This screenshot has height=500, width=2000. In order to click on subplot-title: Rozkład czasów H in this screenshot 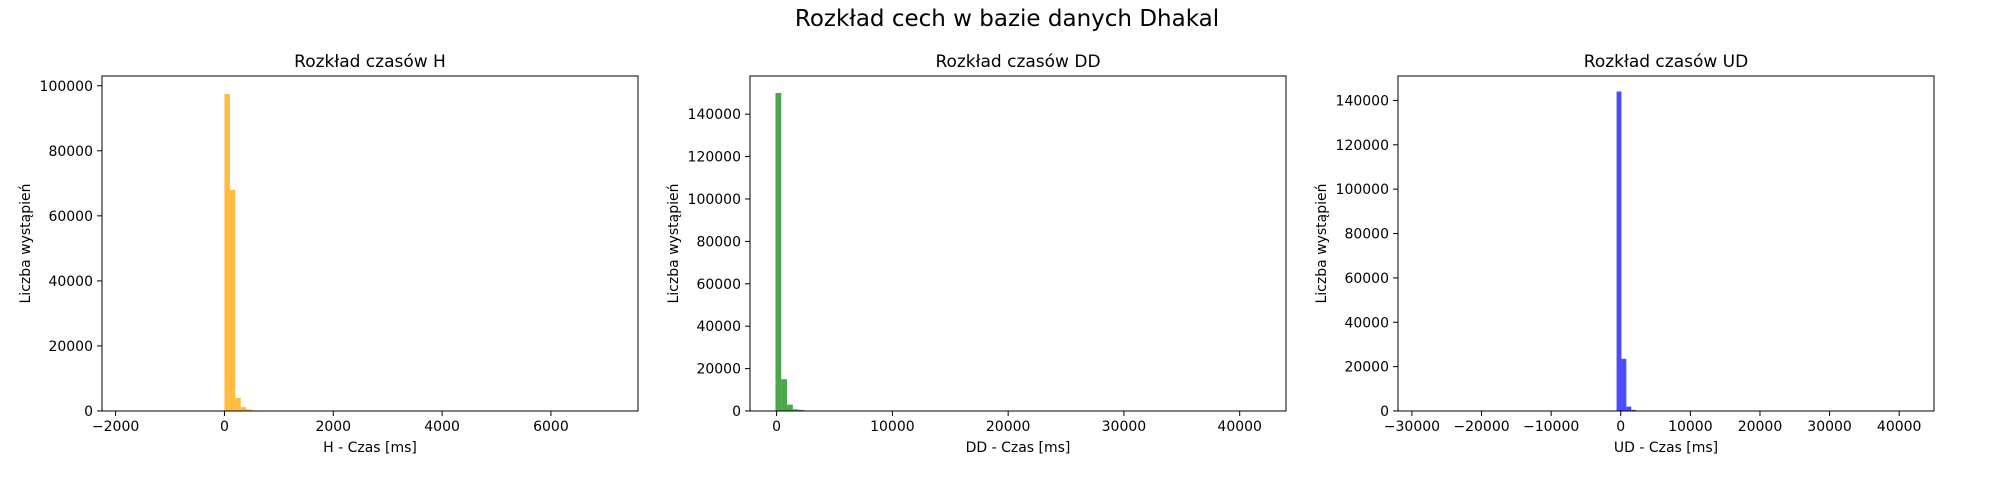, I will do `click(370, 62)`.